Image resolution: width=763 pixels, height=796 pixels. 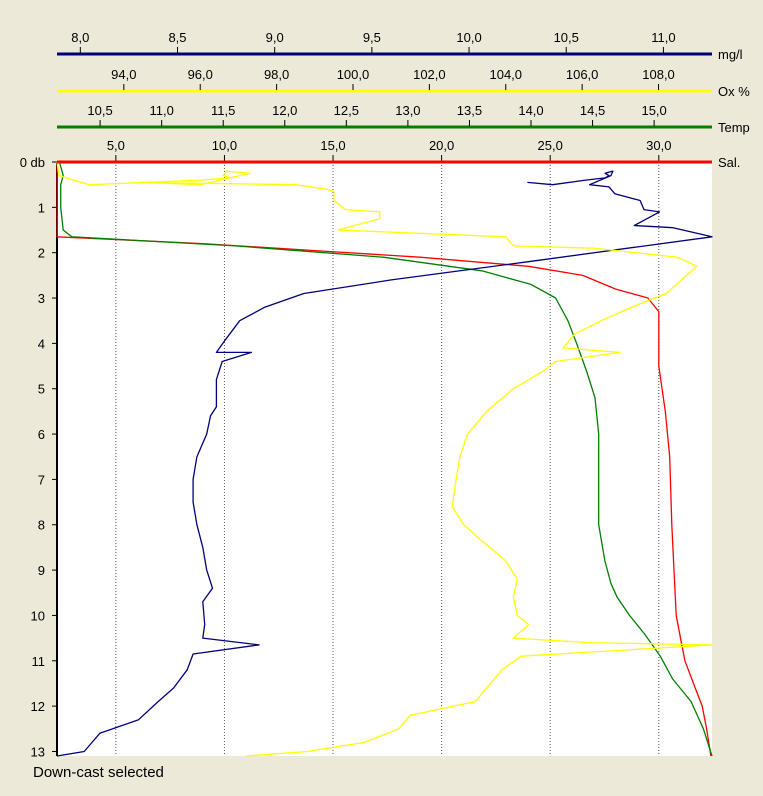 I want to click on x-tick-label-sal: 10,0, so click(x=224, y=145).